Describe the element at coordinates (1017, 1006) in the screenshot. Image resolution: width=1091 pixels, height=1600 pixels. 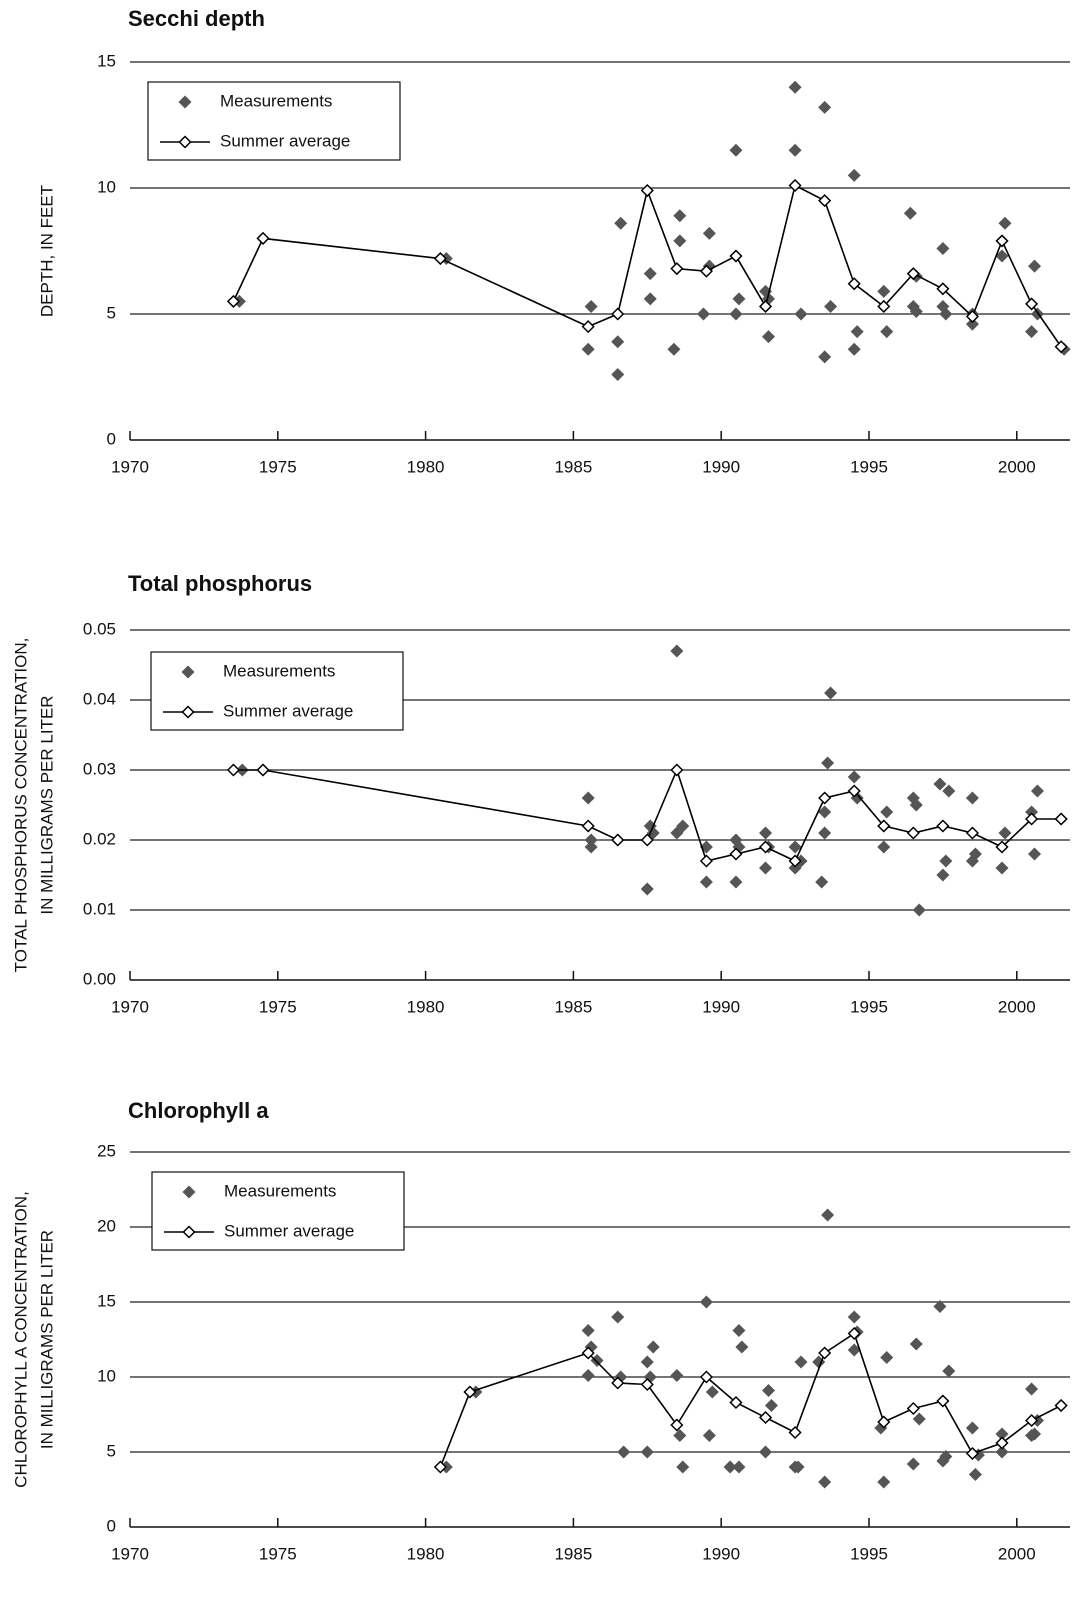
I see `x-tick-label: 2000` at that location.